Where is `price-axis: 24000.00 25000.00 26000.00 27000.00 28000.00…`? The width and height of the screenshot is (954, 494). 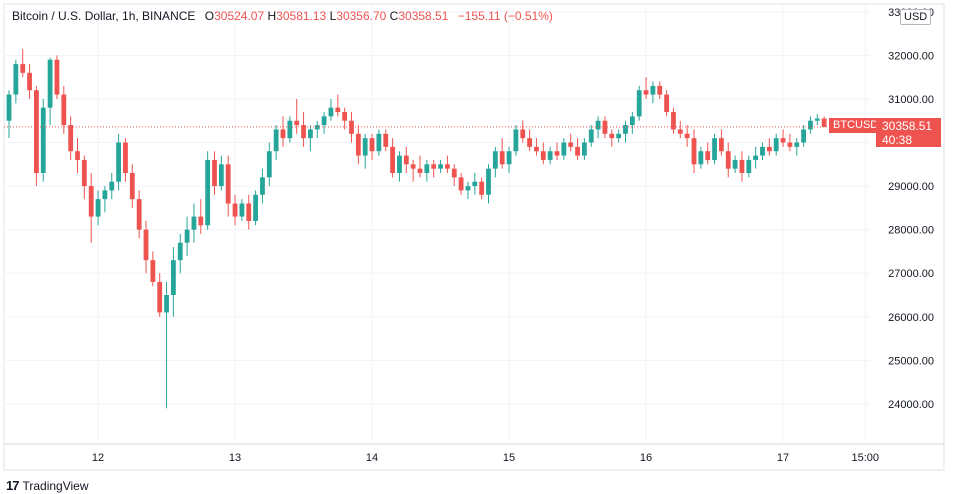
price-axis: 24000.00 25000.00 26000.00 27000.00 28000.00… is located at coordinates (911, 209).